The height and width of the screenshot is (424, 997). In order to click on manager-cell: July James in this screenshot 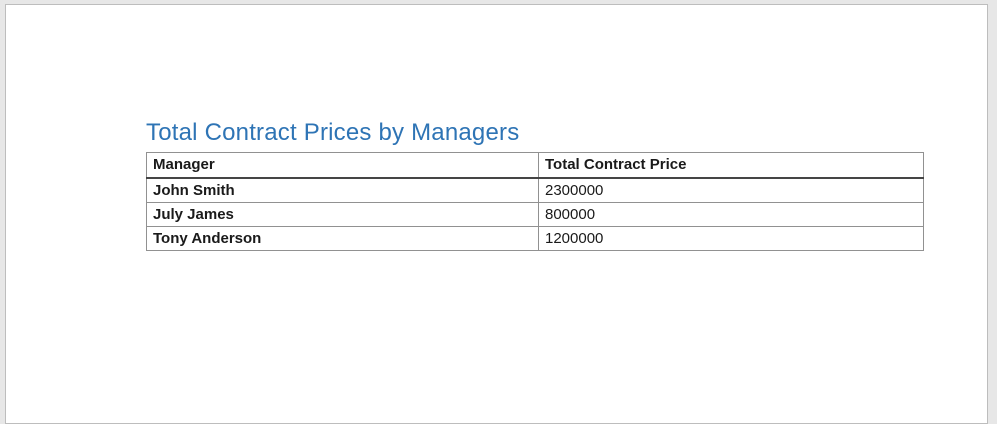, I will do `click(342, 214)`.